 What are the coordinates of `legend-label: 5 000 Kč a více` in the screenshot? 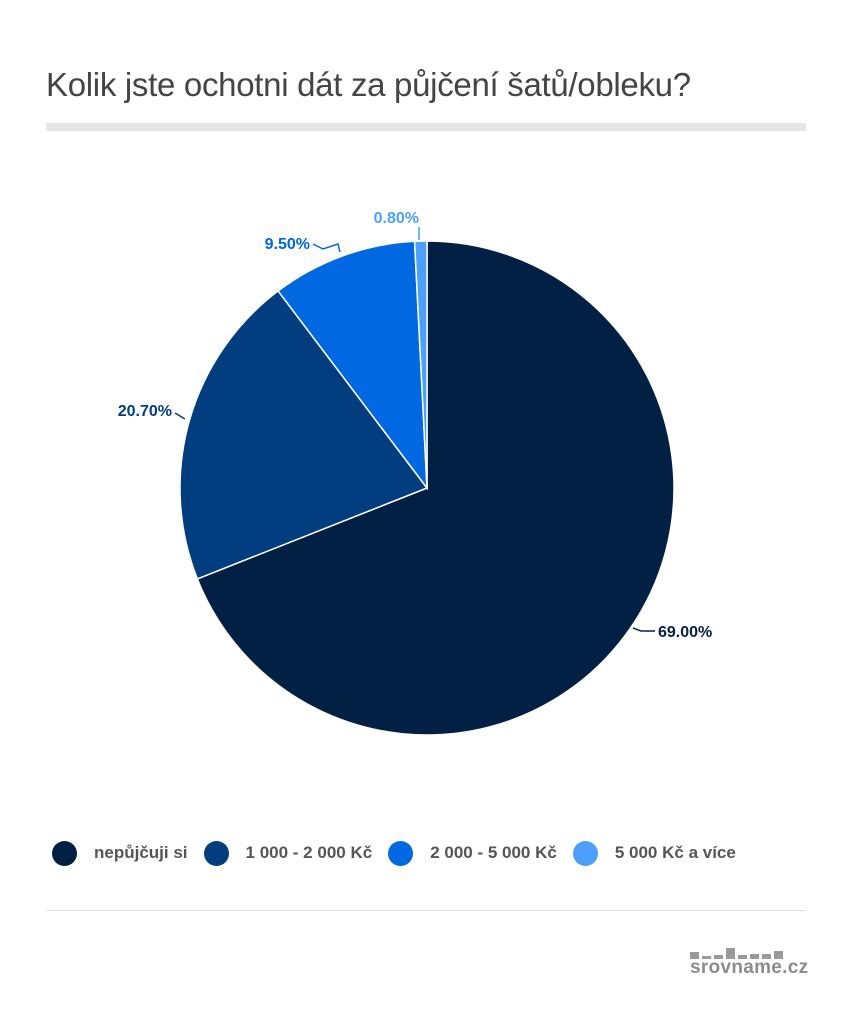 It's located at (675, 852).